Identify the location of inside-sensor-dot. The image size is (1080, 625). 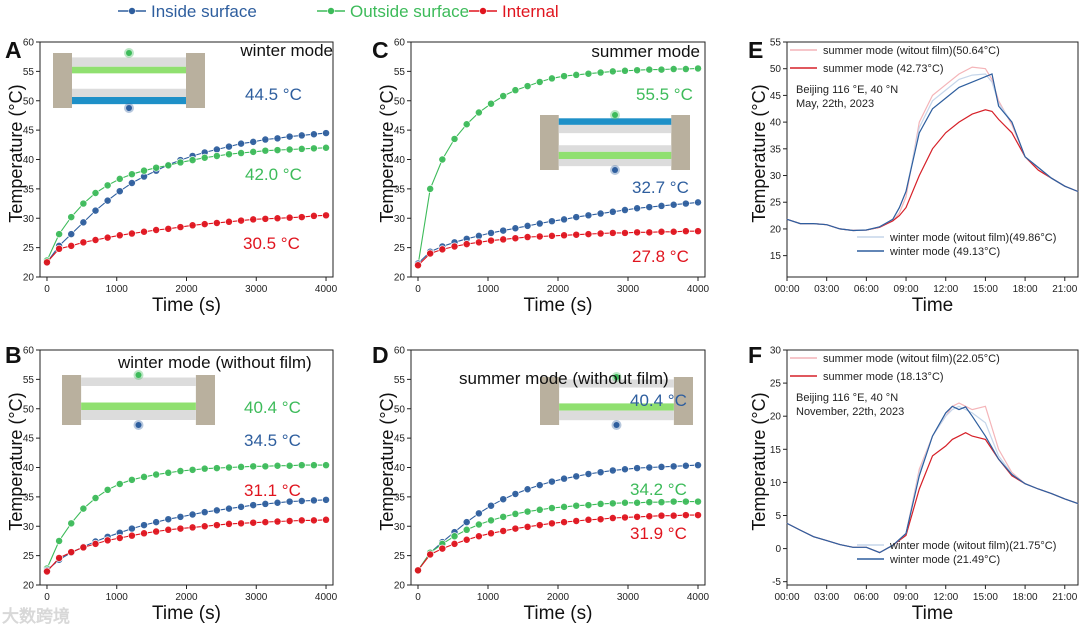
(129, 108).